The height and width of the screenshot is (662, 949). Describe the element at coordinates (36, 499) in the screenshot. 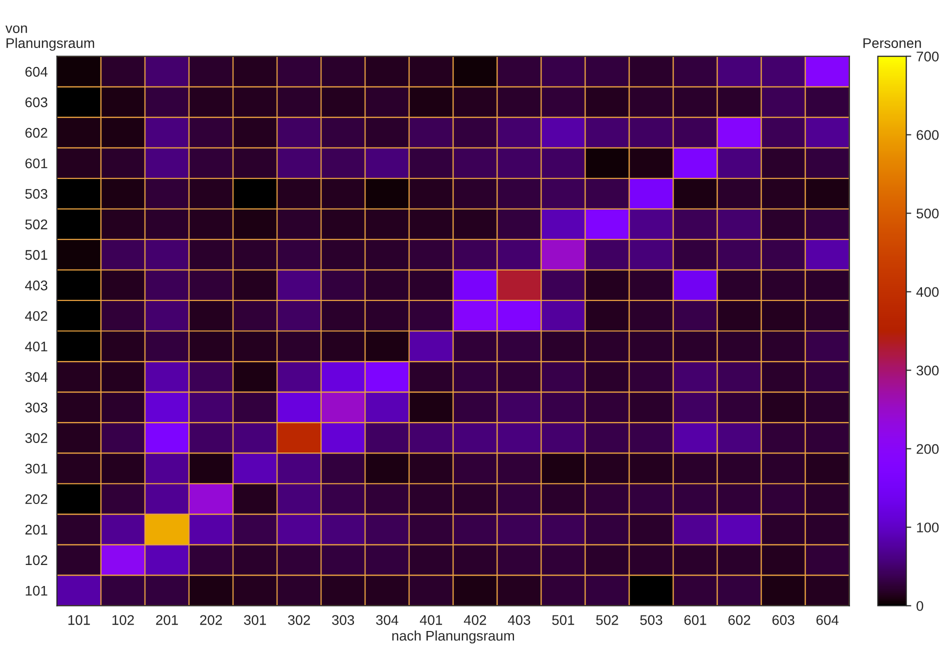

I see `y-tick-label: 202` at that location.